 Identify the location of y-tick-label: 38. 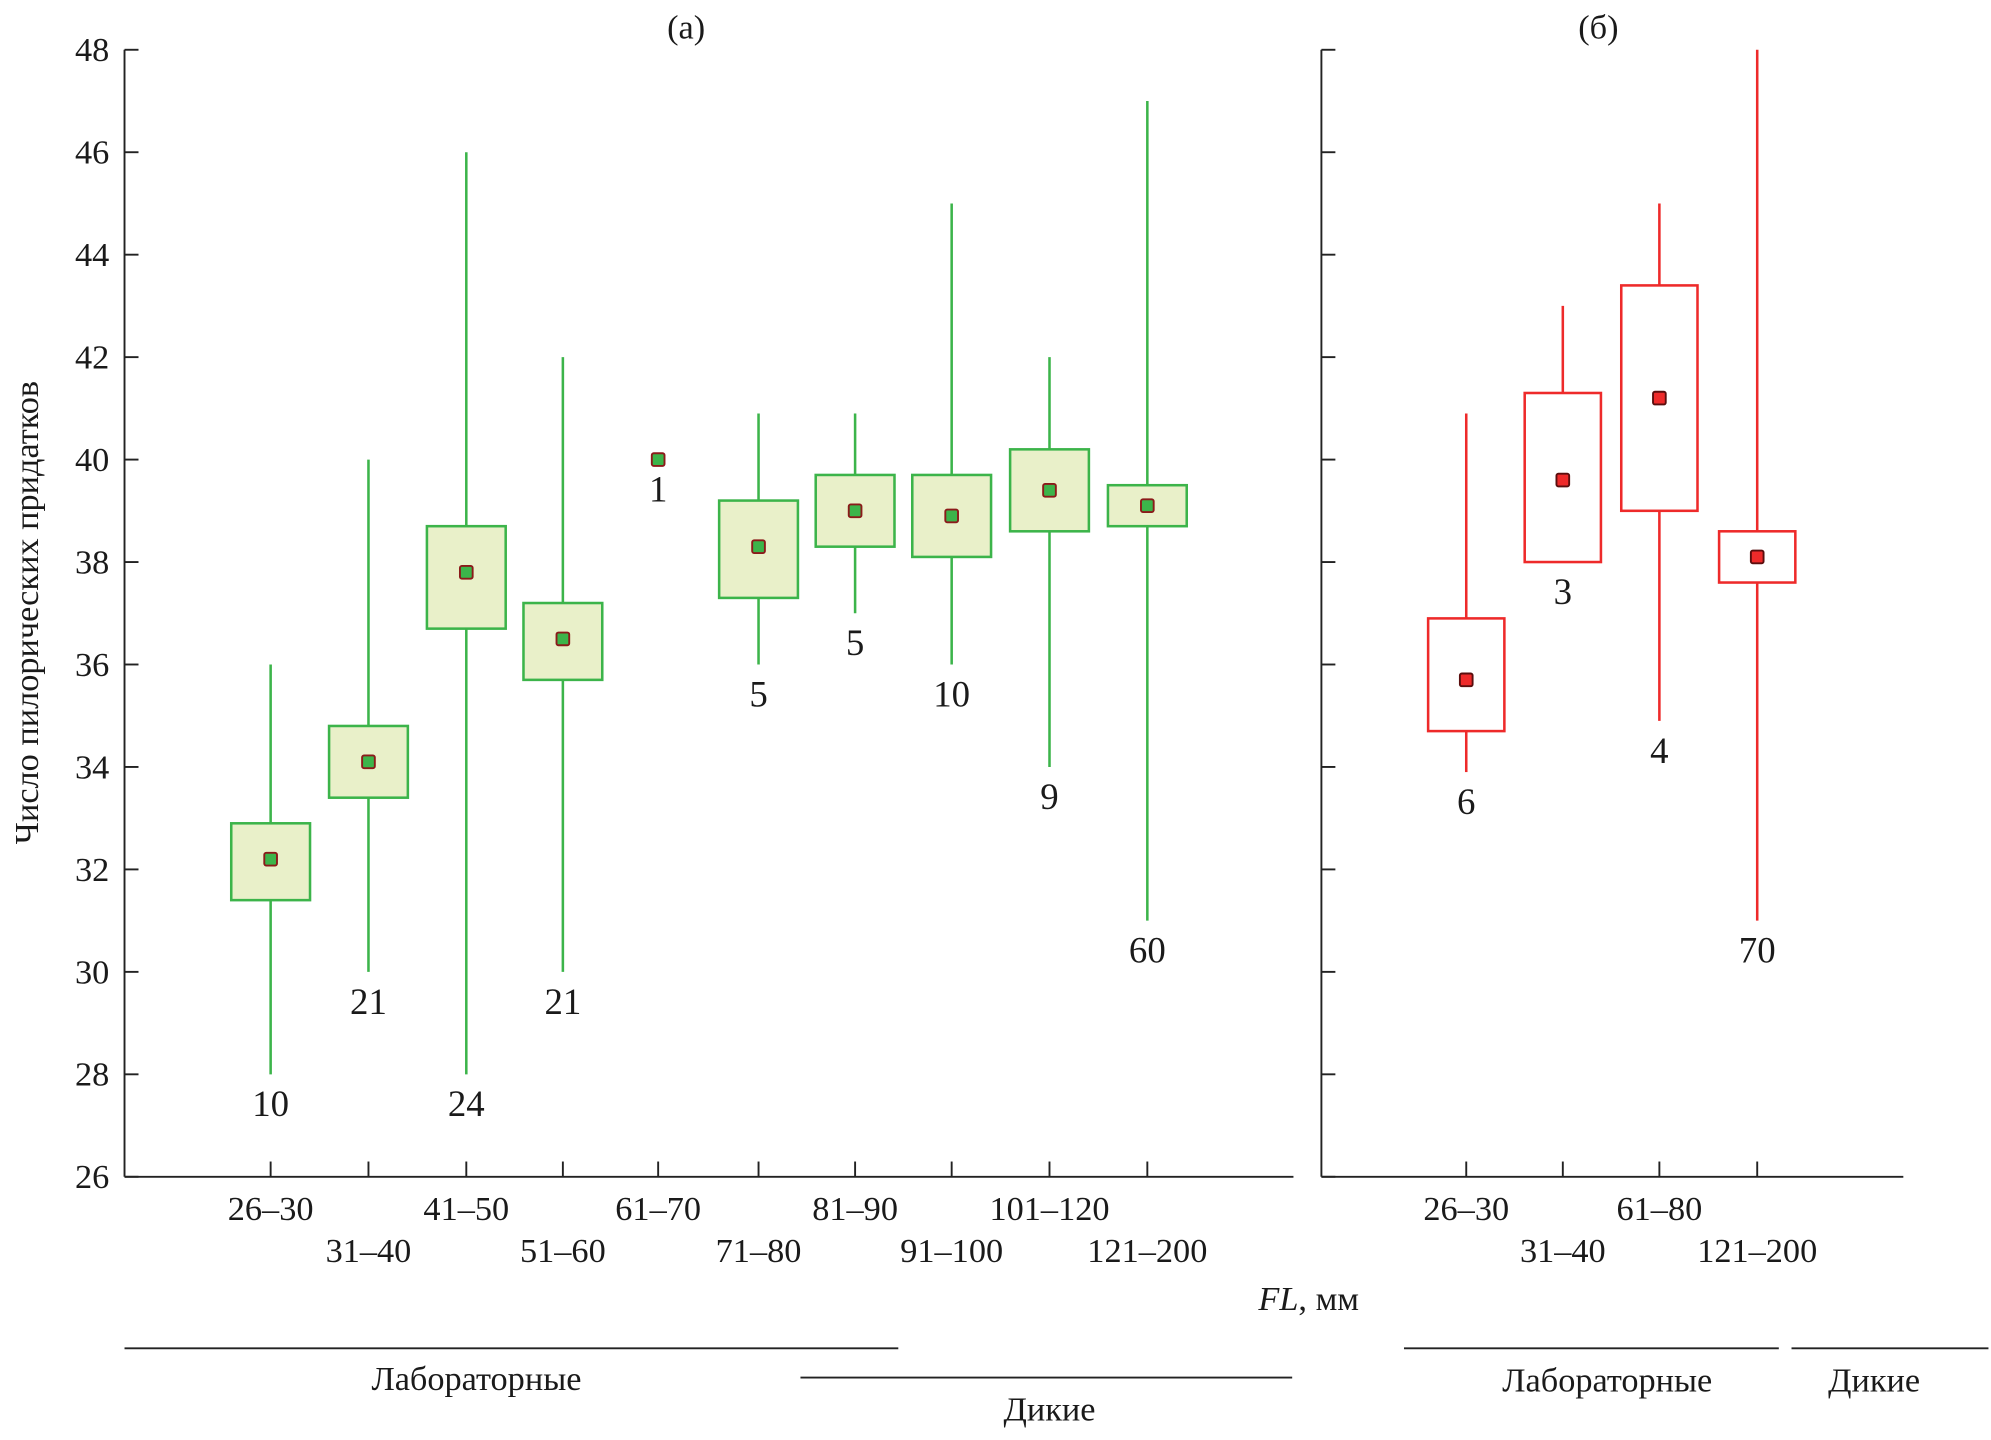
(92, 562).